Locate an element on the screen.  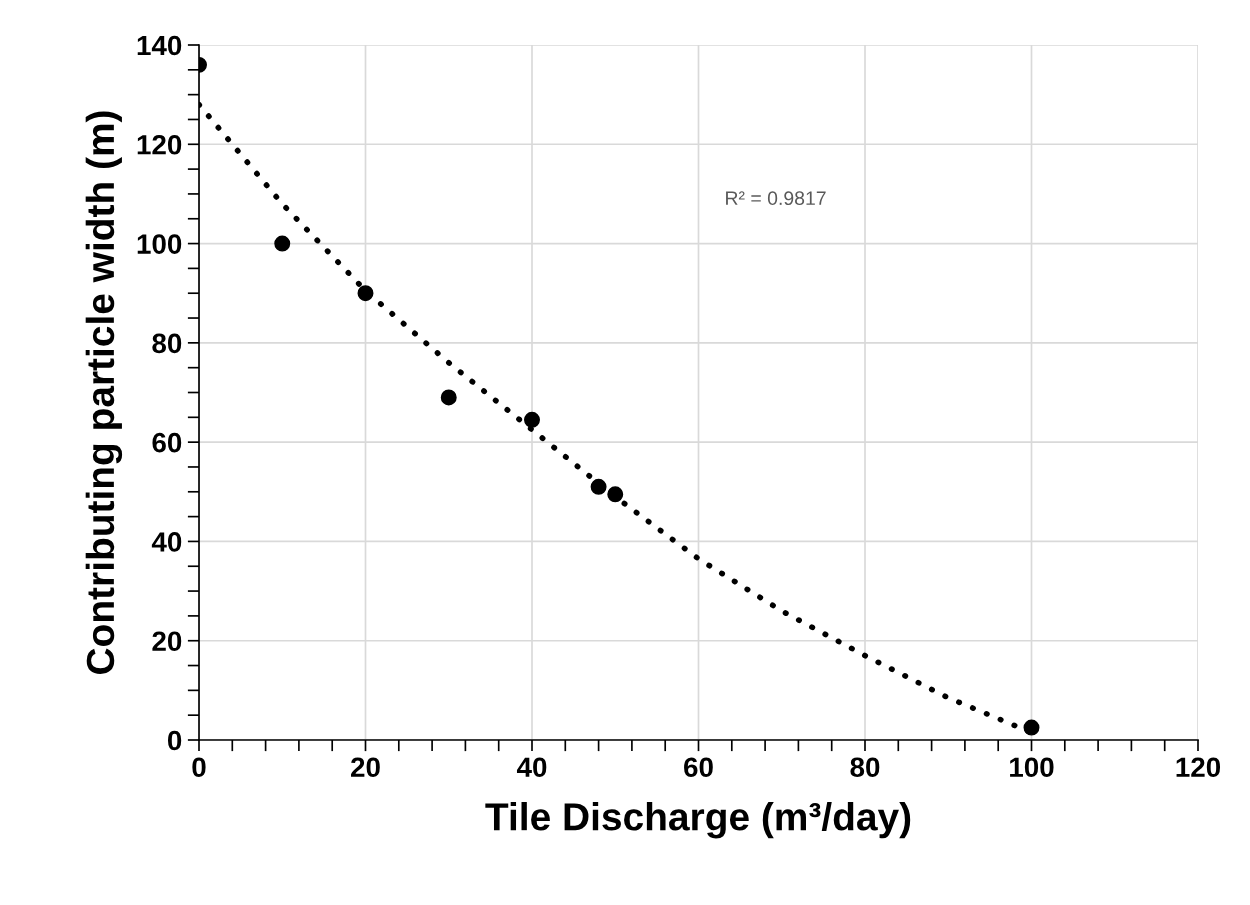
y-tick-label: 40 is located at coordinates (166, 542).